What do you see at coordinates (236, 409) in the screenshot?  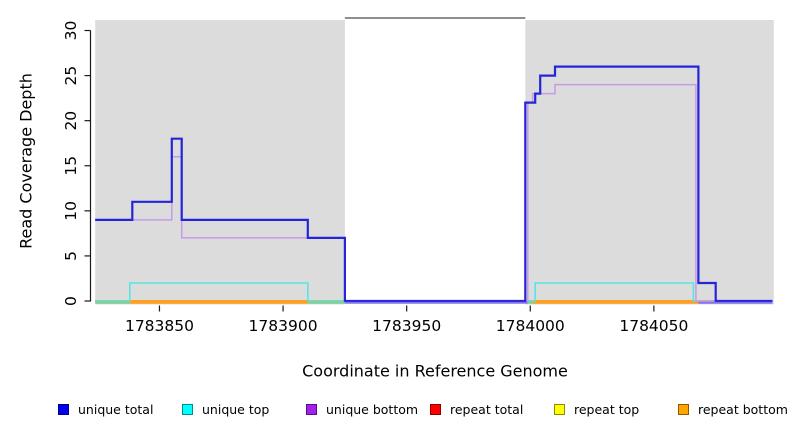 I see `legend-label: unique top` at bounding box center [236, 409].